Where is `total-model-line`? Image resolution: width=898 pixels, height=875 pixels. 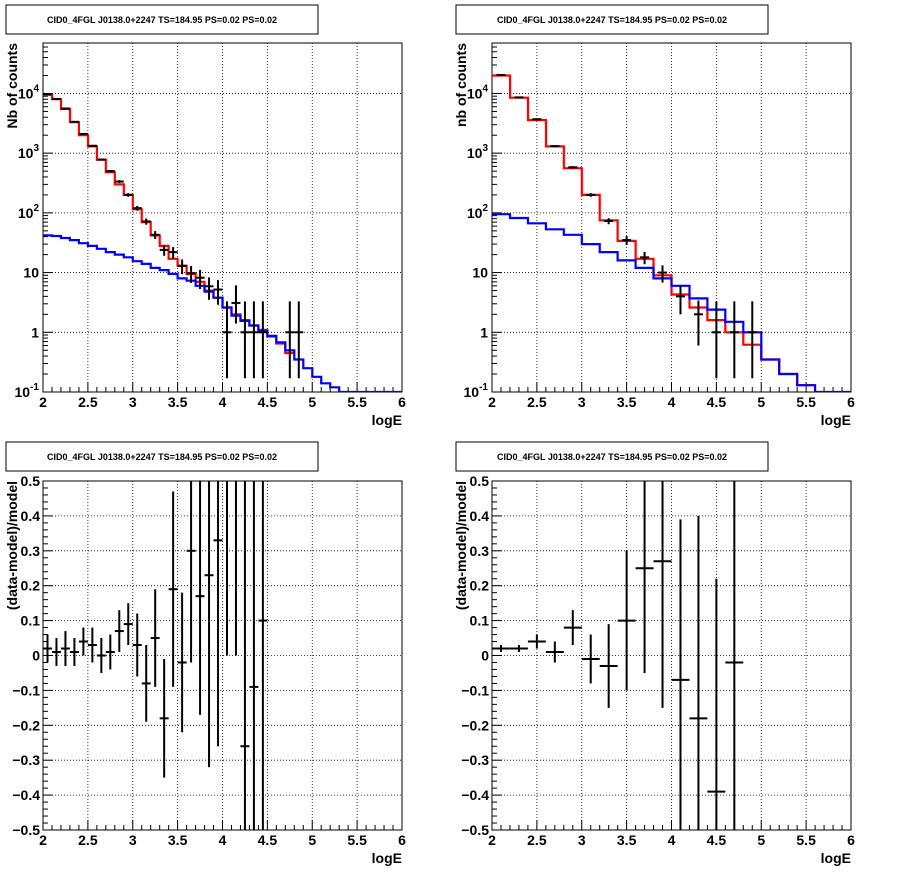 total-model-line is located at coordinates (654, 230).